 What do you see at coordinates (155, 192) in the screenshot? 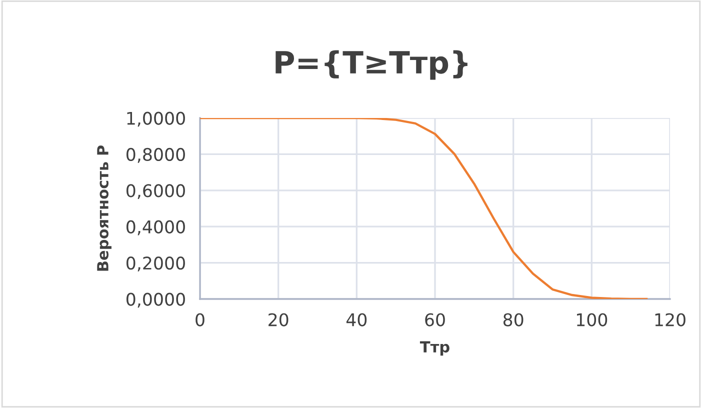
I see `y-tick-label: 0,6000` at bounding box center [155, 192].